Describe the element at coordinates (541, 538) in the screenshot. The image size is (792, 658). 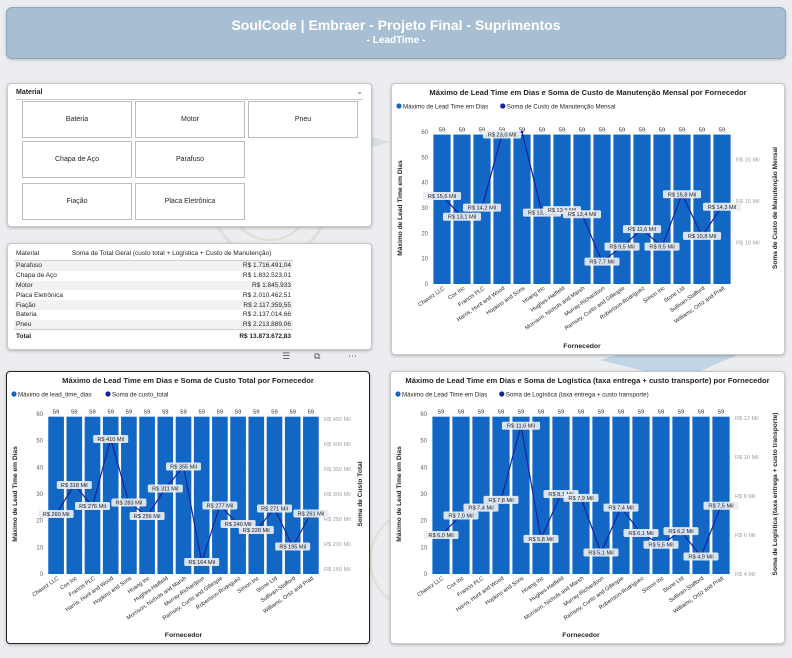
I see `line-data-label: R$ 5,8 Mil` at that location.